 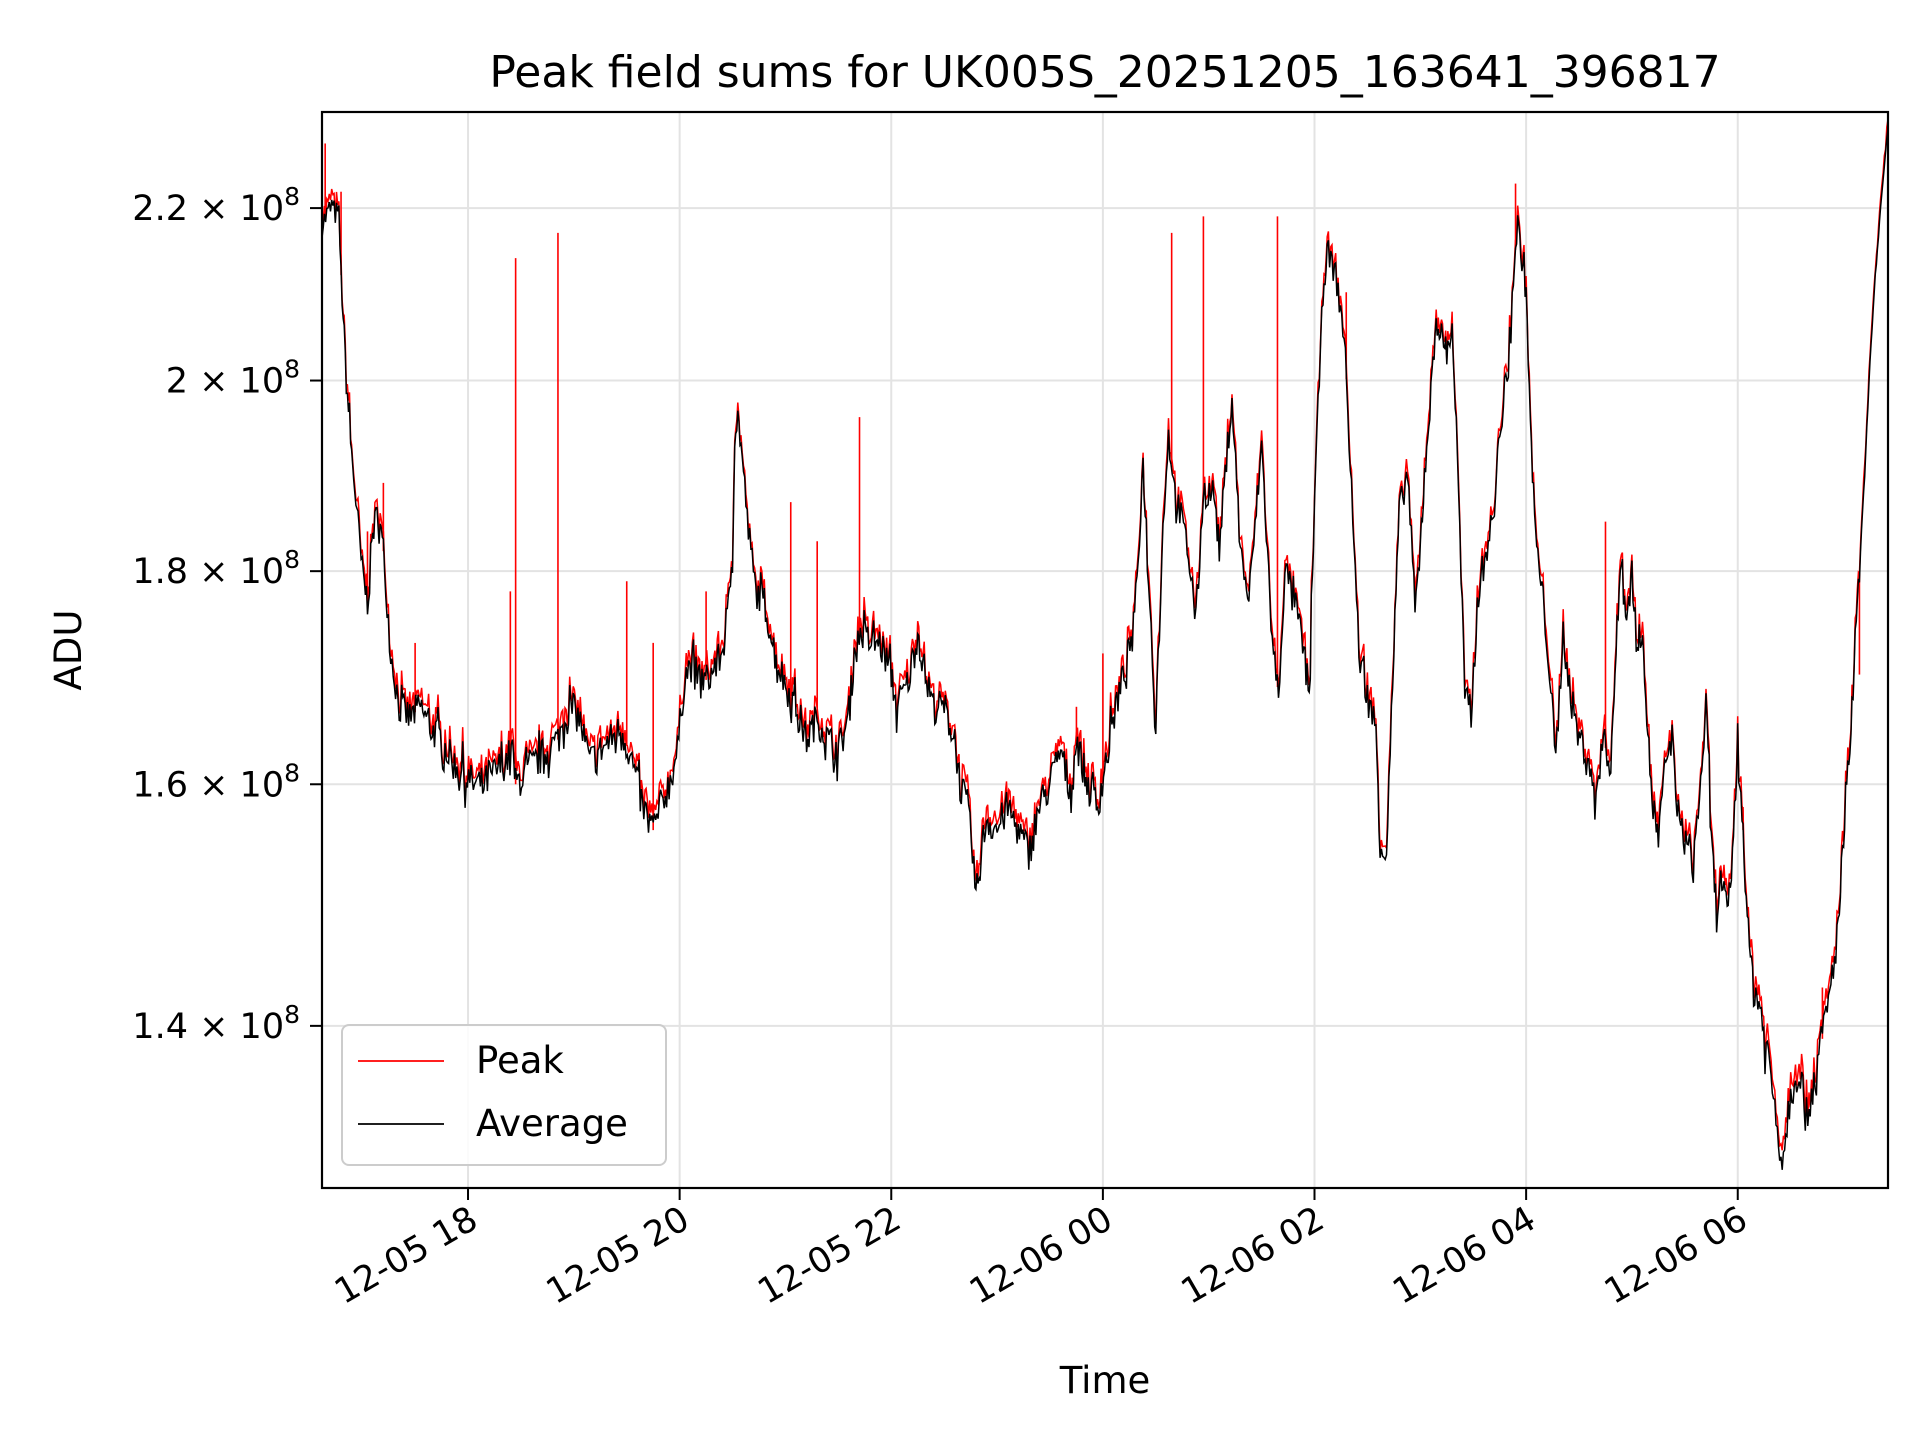 What do you see at coordinates (216, 781) in the screenshot?
I see `y-tick-label: 1.6 × 108` at bounding box center [216, 781].